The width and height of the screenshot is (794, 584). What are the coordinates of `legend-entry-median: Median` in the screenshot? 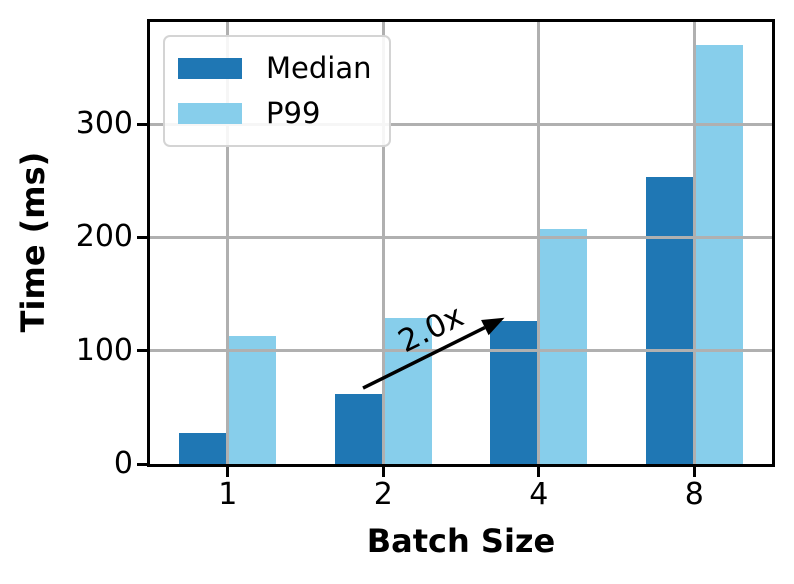 It's located at (274, 68).